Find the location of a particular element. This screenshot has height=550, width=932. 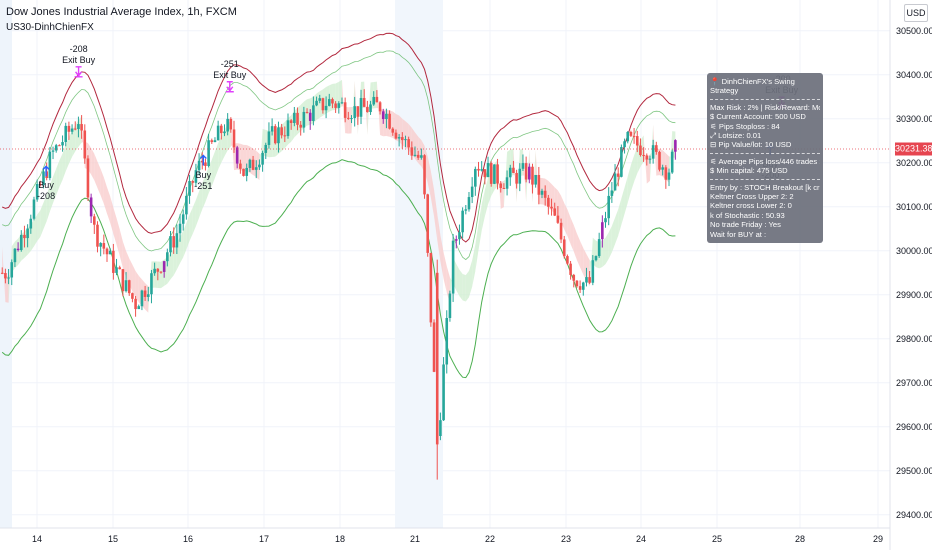

x-tick-label: 21 is located at coordinates (415, 539).